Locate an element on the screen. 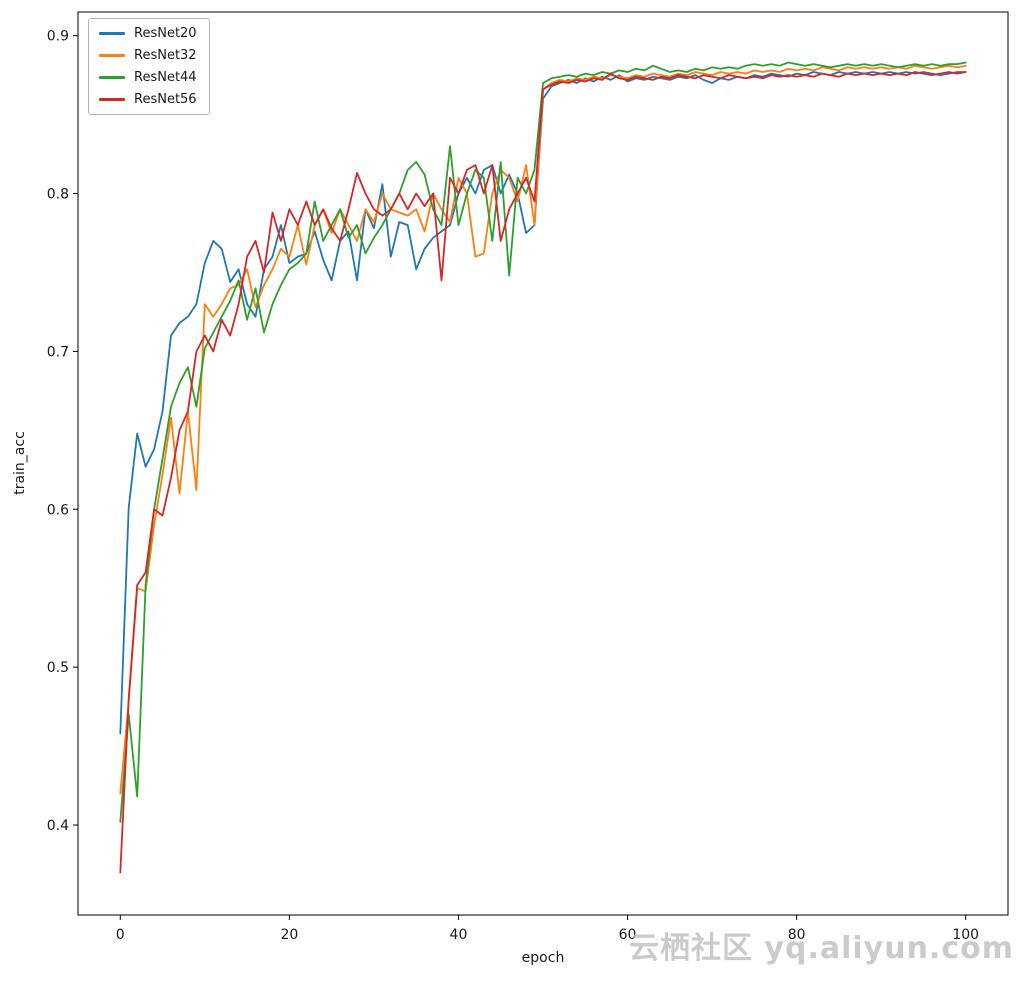 Image resolution: width=1018 pixels, height=981 pixels. y-tick-label: 0.4 is located at coordinates (58, 826).